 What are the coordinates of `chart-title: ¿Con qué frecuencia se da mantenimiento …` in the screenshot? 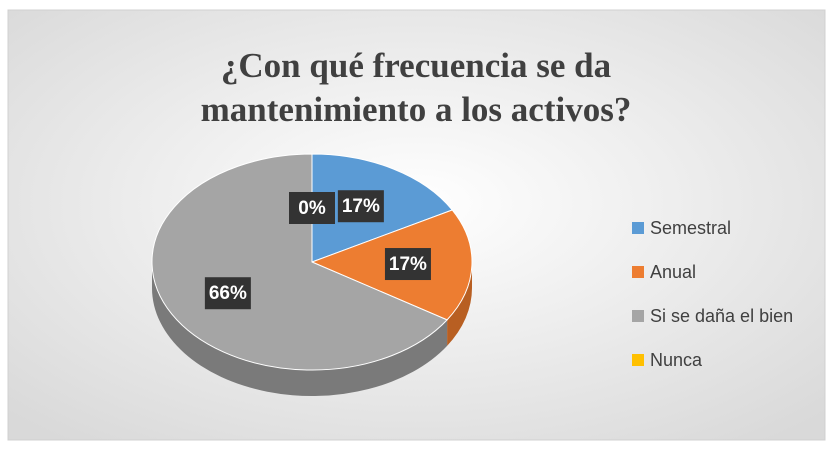 It's located at (416, 87).